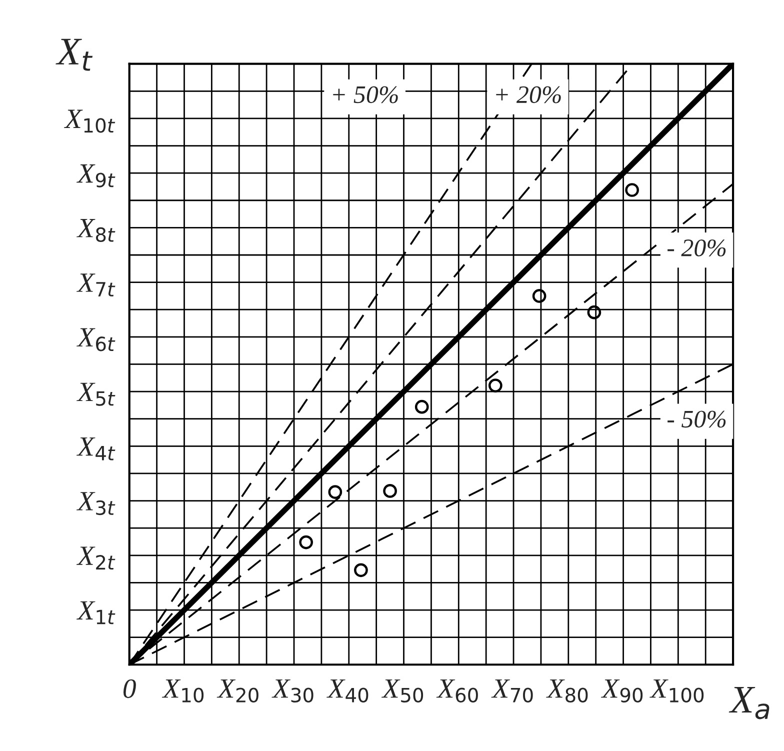 The image size is (784, 751). What do you see at coordinates (365, 95) in the screenshot?
I see `annotation: + 50%` at bounding box center [365, 95].